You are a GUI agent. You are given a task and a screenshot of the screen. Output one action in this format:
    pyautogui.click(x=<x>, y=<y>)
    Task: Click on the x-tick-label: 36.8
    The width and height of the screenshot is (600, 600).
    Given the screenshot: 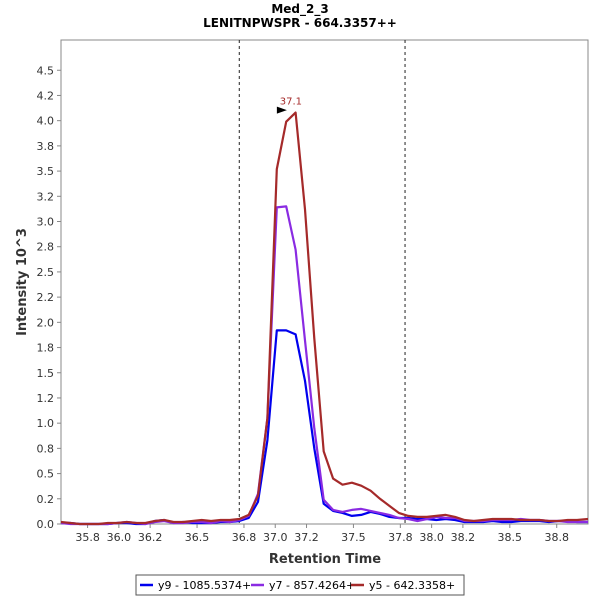 What is the action you would take?
    pyautogui.click(x=244, y=537)
    